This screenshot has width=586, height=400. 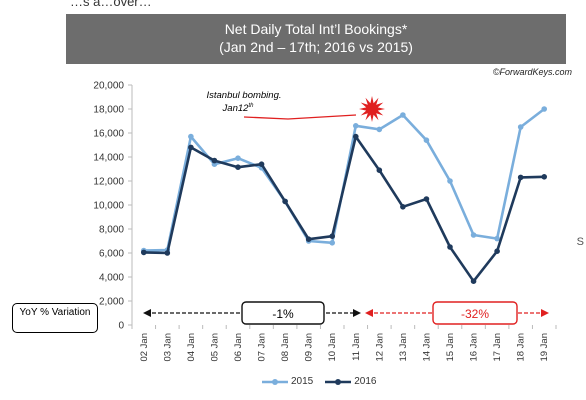 What do you see at coordinates (379, 347) in the screenshot?
I see `x-tick-label: 12 Jan` at bounding box center [379, 347].